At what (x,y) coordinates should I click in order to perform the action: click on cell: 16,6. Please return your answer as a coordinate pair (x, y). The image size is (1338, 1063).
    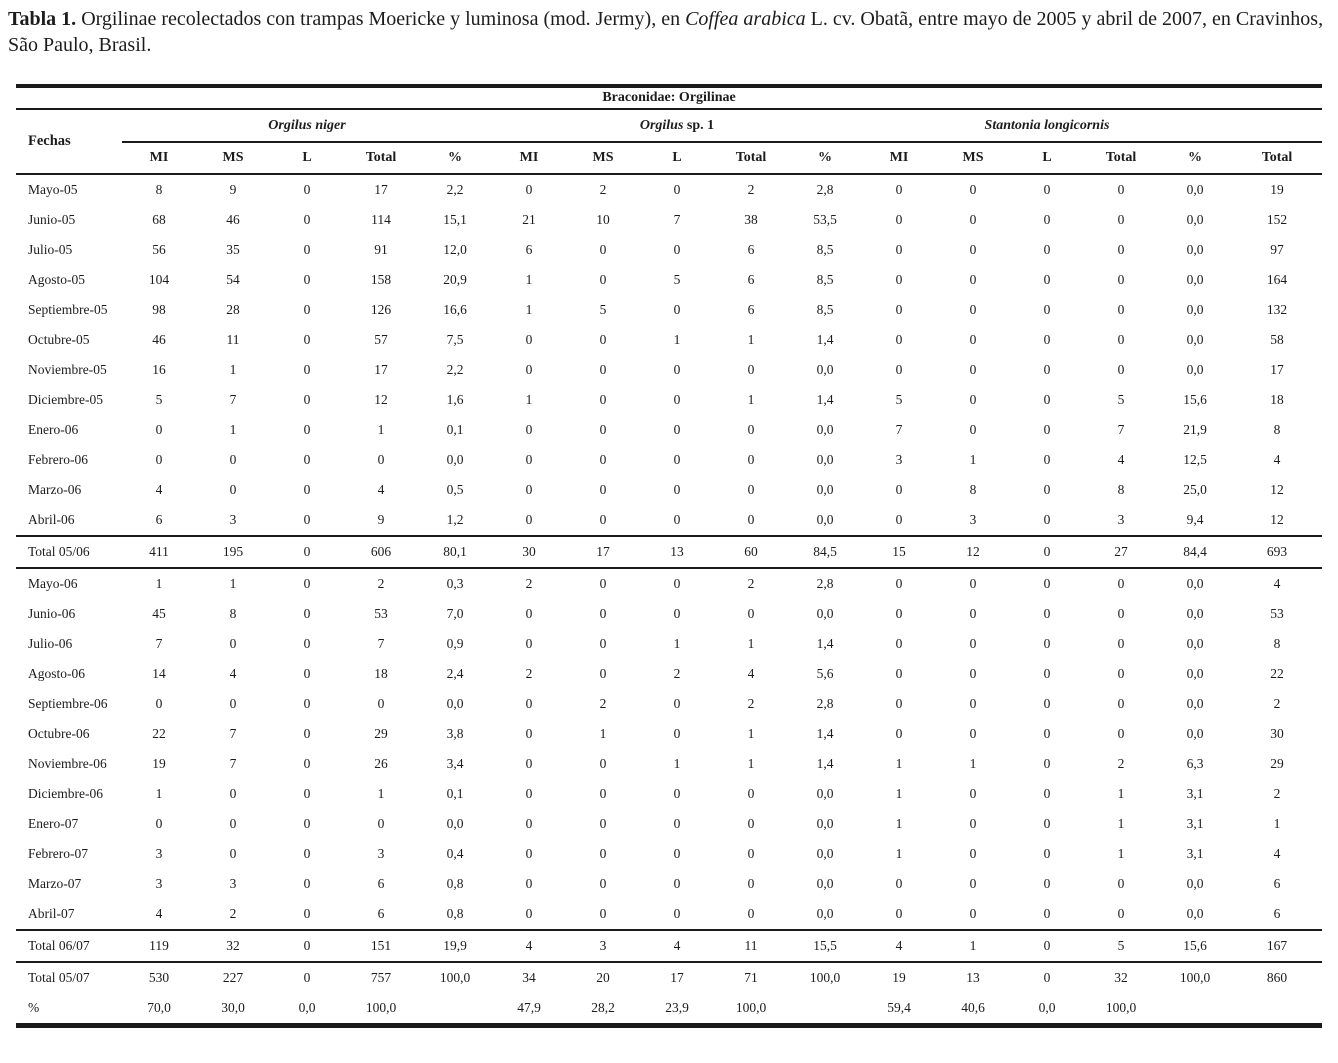
    Looking at the image, I should click on (455, 309).